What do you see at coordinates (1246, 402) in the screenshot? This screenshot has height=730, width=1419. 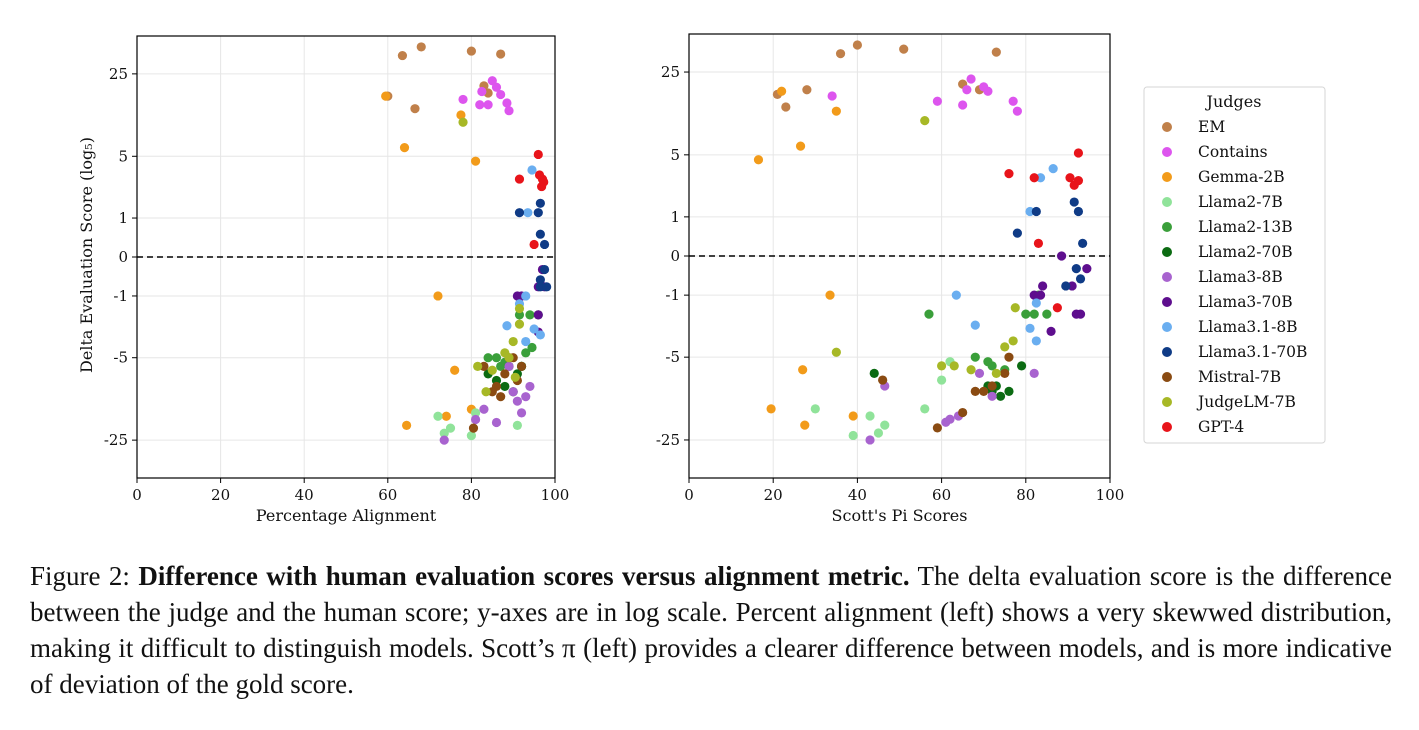 I see `legend-label-judgelm-7b: JudgeLM-7B` at bounding box center [1246, 402].